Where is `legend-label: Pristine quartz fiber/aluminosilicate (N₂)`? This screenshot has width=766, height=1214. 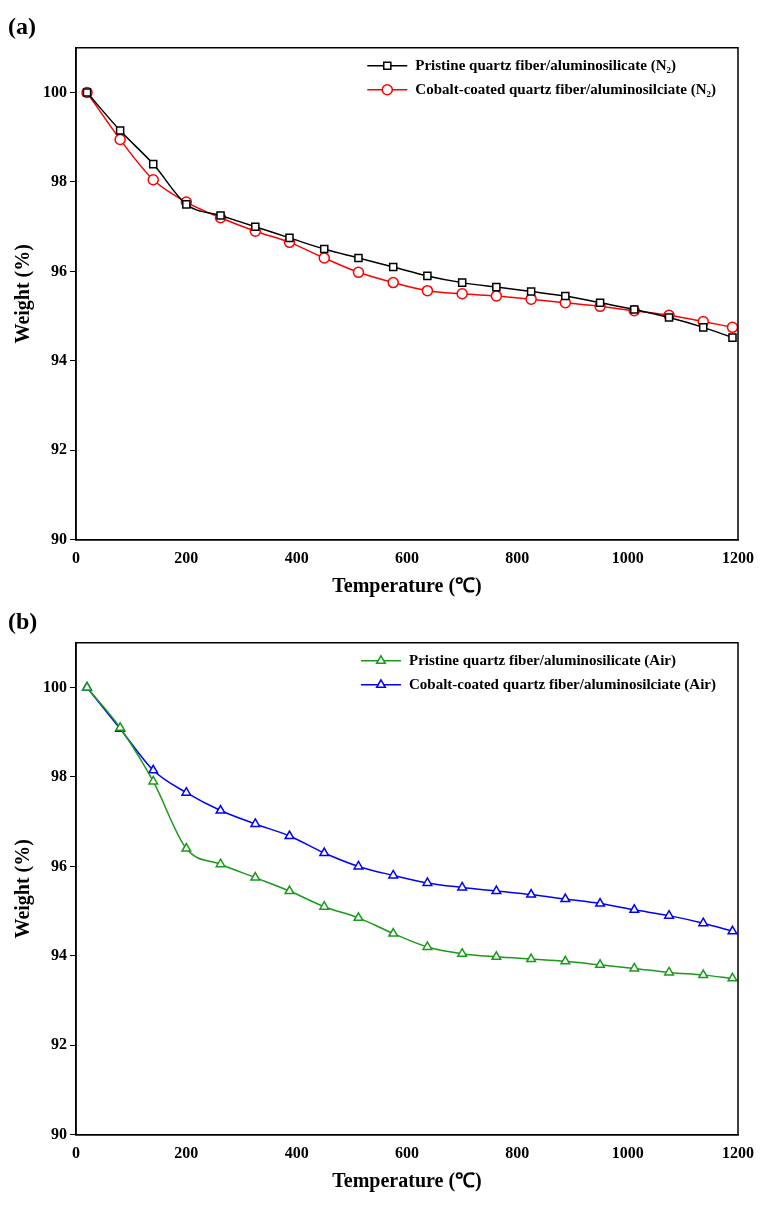 legend-label: Pristine quartz fiber/aluminosilicate (N₂) is located at coordinates (546, 65).